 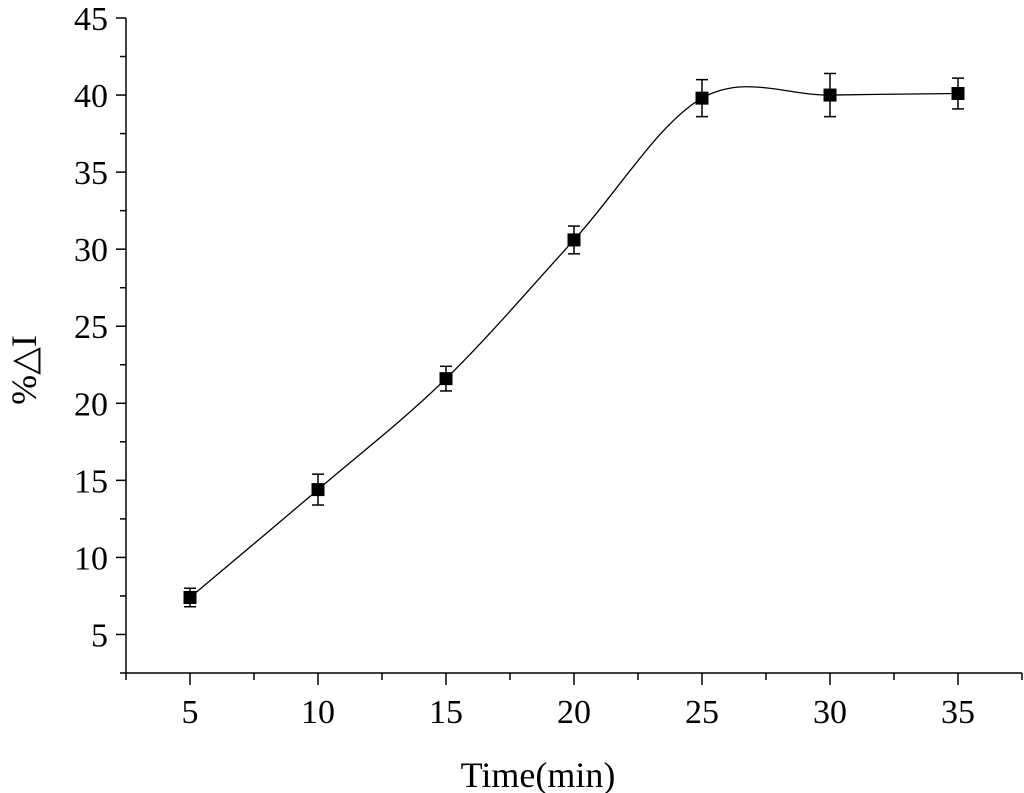 I want to click on y-tick-label: 40, so click(x=91, y=96).